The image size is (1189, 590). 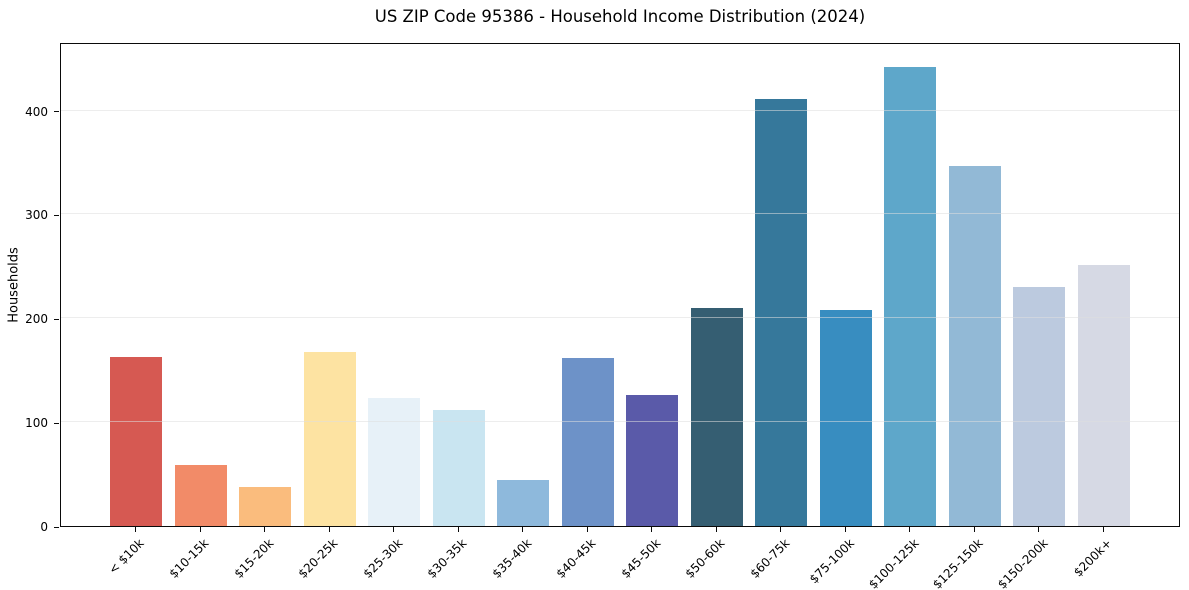 I want to click on x-tick-label: $200k+, so click(x=1093, y=558).